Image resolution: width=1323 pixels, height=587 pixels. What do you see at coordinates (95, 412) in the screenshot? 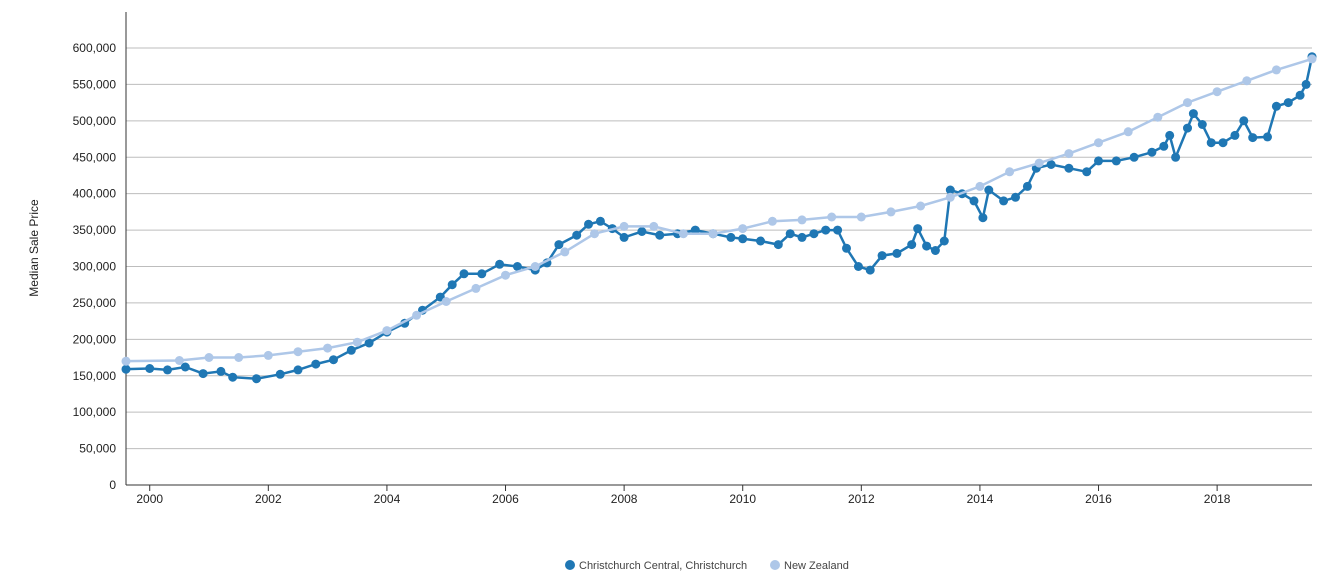
I see `y-tick-label: 100,000` at bounding box center [95, 412].